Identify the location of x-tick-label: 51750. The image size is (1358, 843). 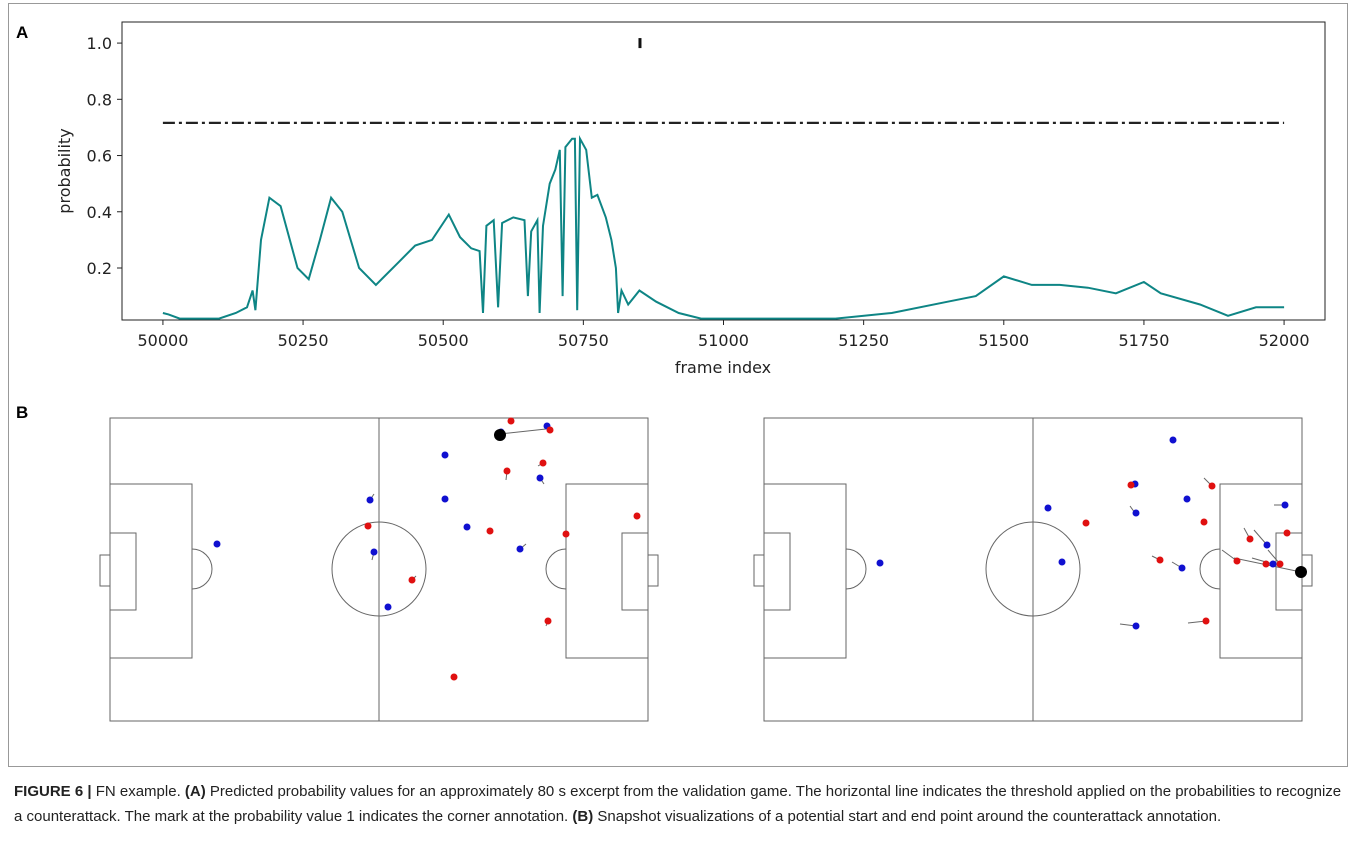
(1143, 340).